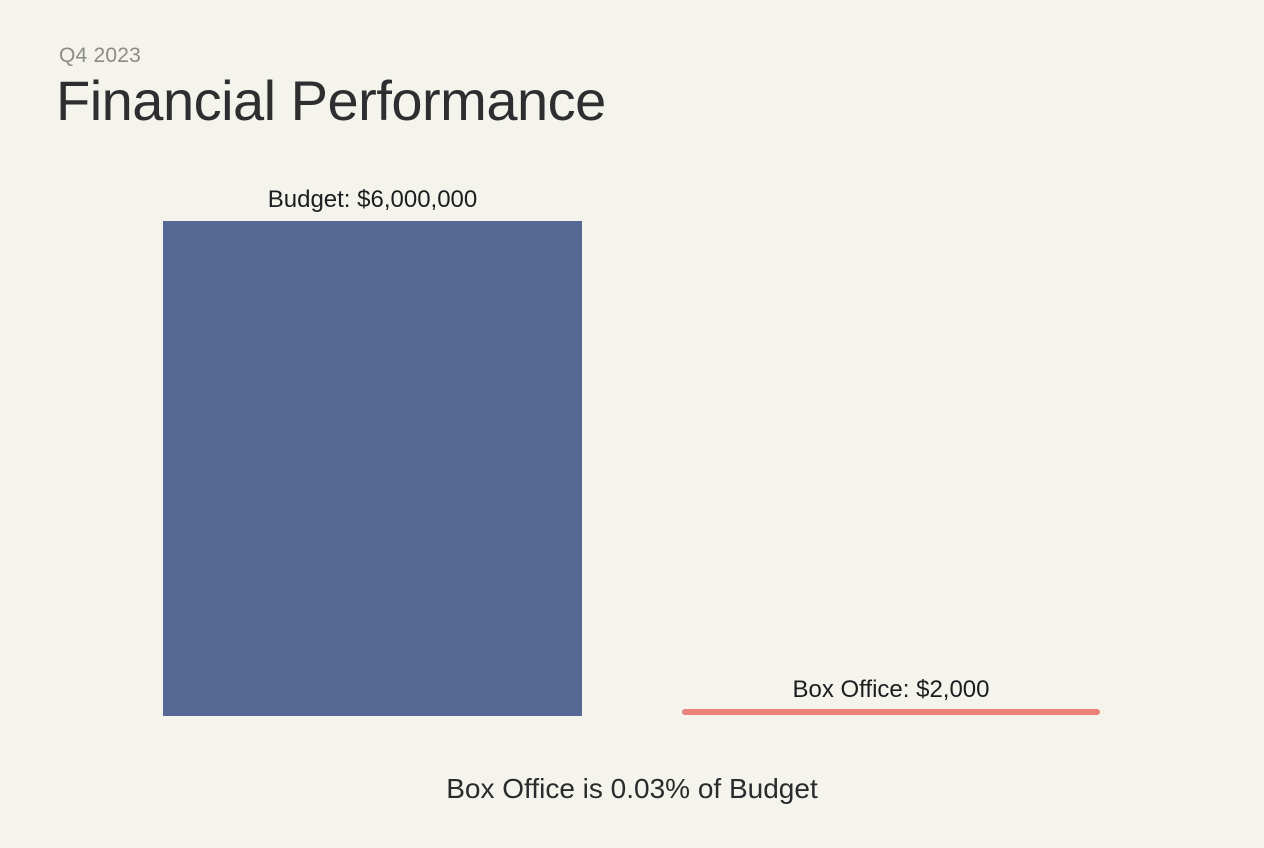  What do you see at coordinates (632, 788) in the screenshot?
I see `chart-caption: Box Office is 0.03% of Budget` at bounding box center [632, 788].